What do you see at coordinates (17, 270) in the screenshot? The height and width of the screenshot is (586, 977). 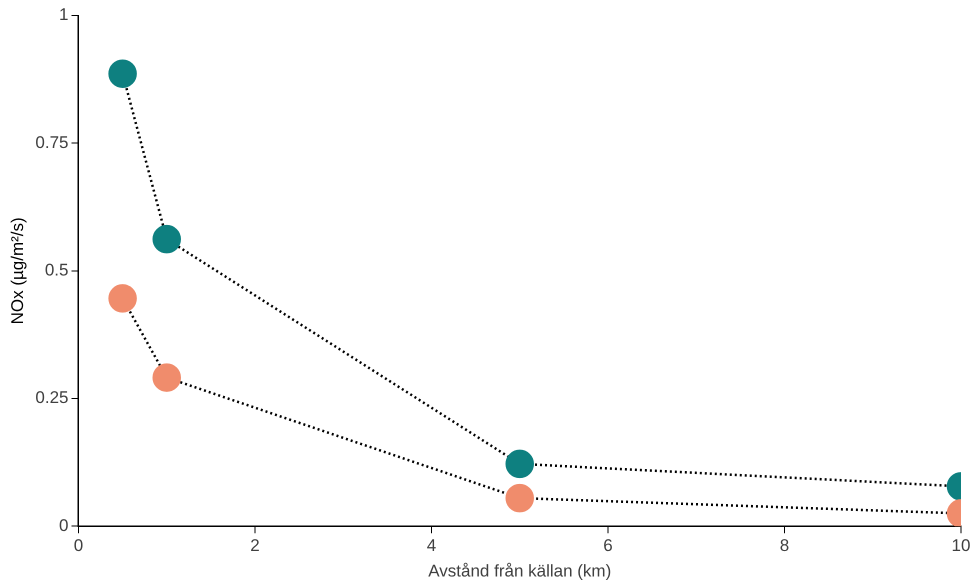 I see `y-axis-title: NOx (µg/m²/s)` at bounding box center [17, 270].